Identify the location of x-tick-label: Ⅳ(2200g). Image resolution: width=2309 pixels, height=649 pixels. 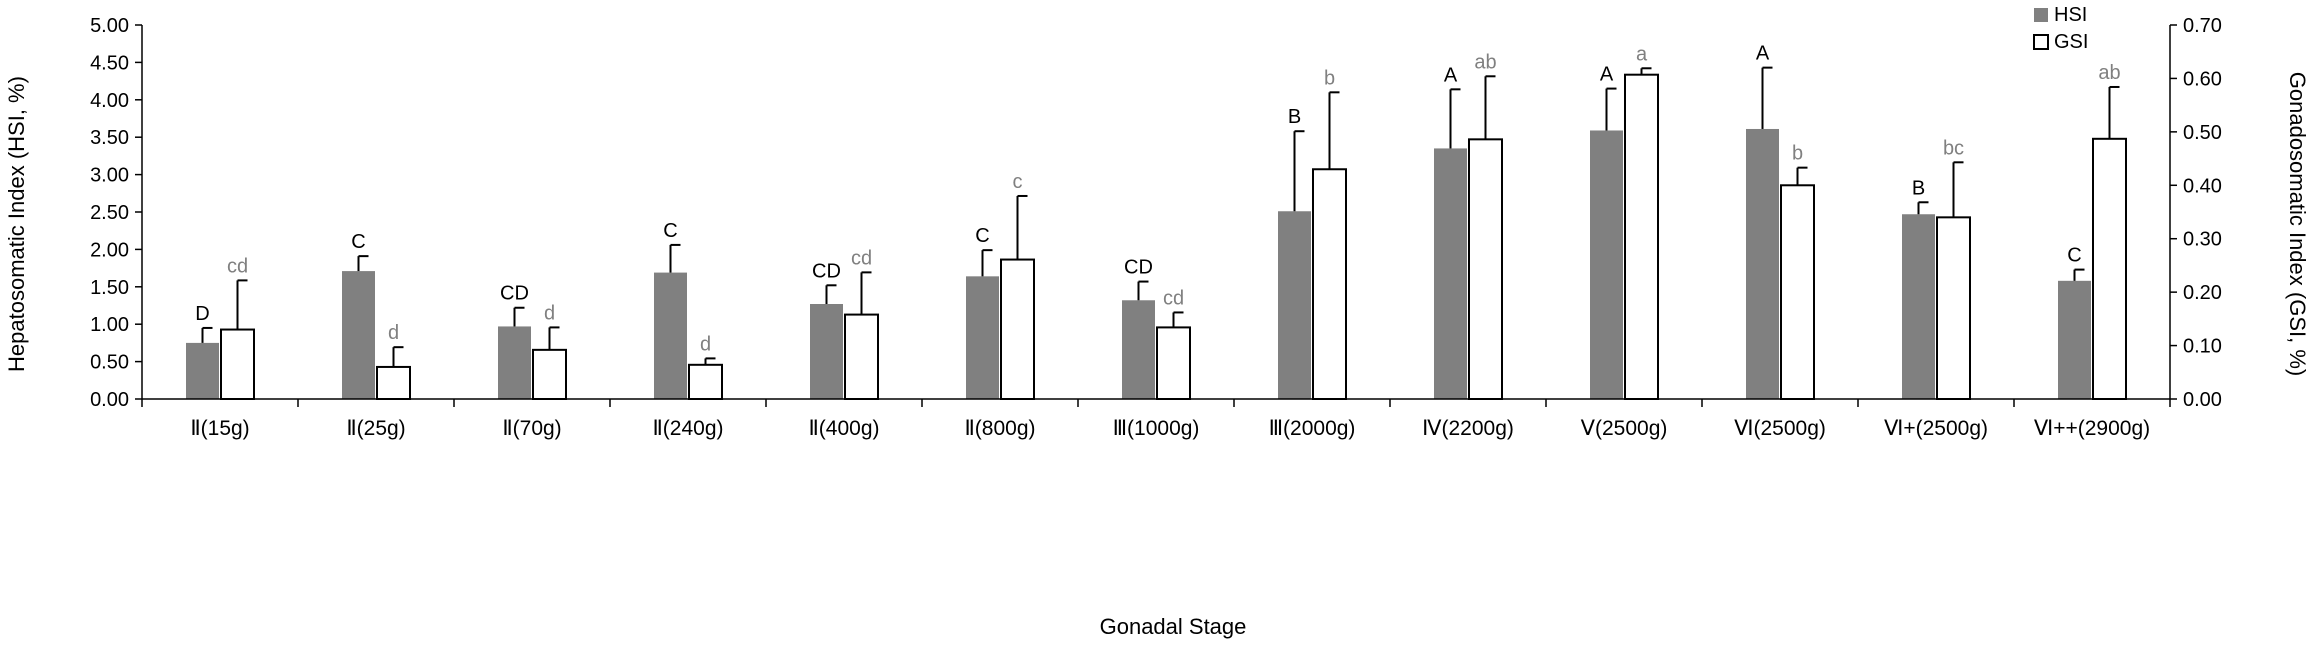
(1468, 428).